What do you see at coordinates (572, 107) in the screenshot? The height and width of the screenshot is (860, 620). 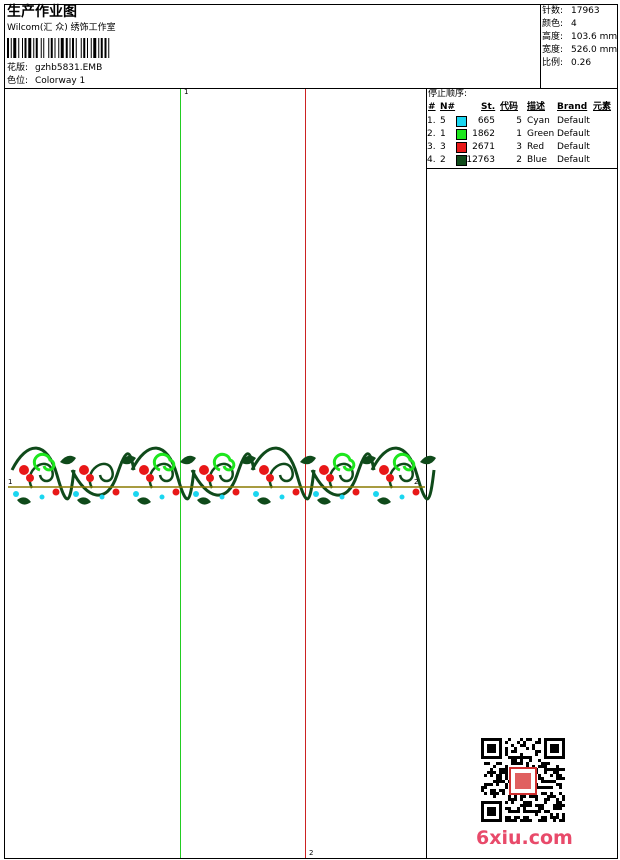 I see `column-header: Brand` at bounding box center [572, 107].